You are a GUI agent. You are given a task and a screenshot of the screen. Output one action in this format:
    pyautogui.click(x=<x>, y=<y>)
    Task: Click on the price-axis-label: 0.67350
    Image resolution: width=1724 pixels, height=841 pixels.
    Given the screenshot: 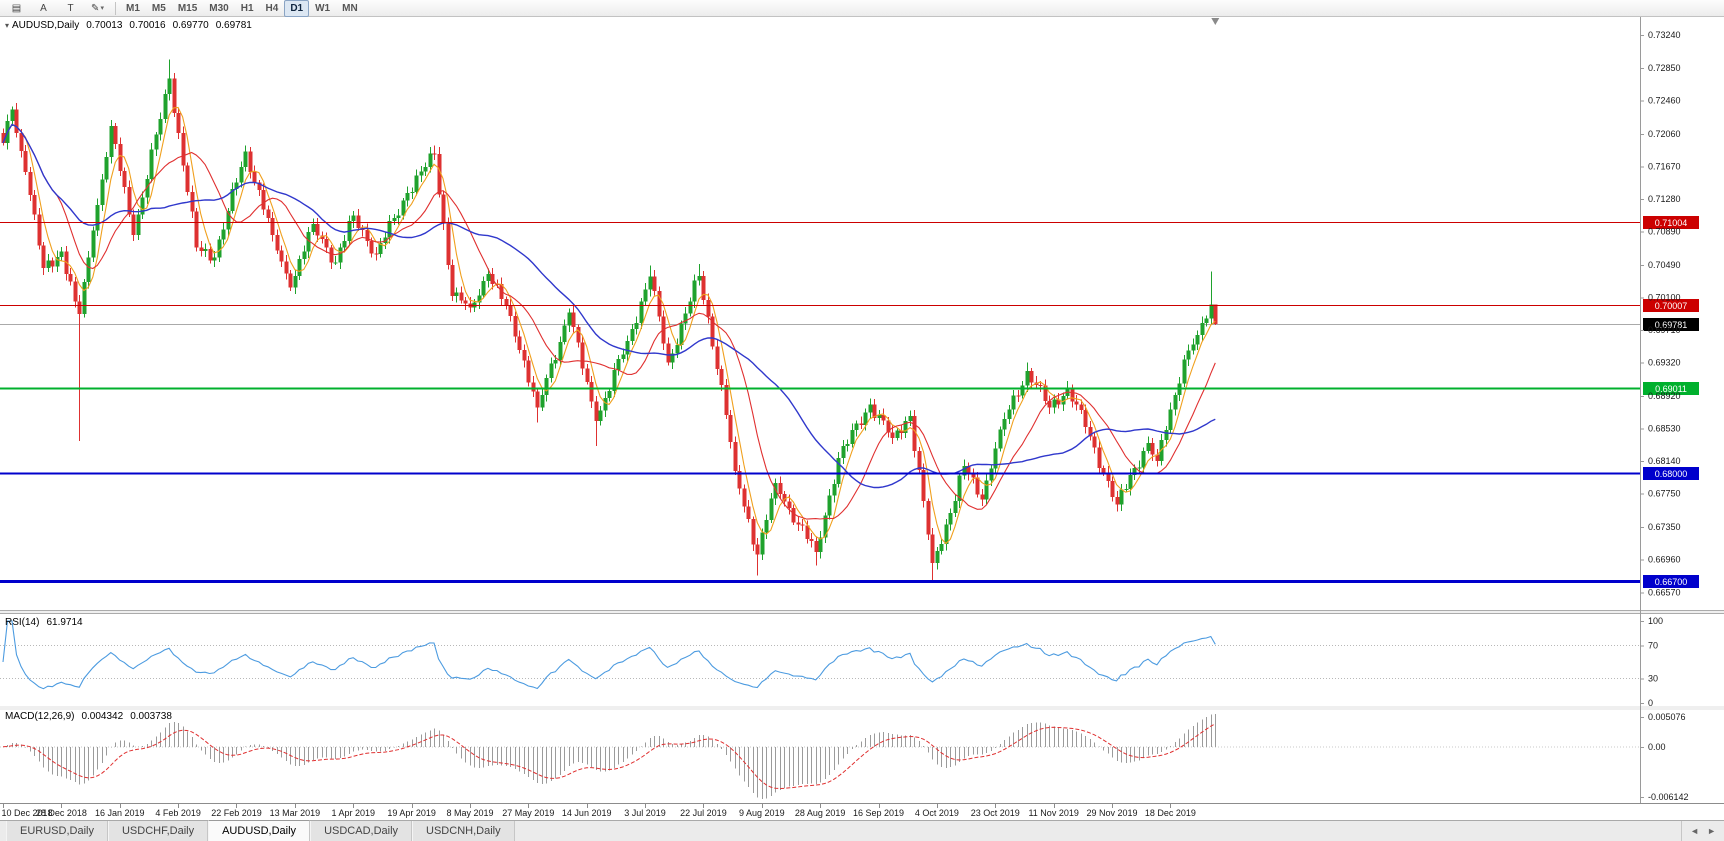 What is the action you would take?
    pyautogui.click(x=1664, y=527)
    